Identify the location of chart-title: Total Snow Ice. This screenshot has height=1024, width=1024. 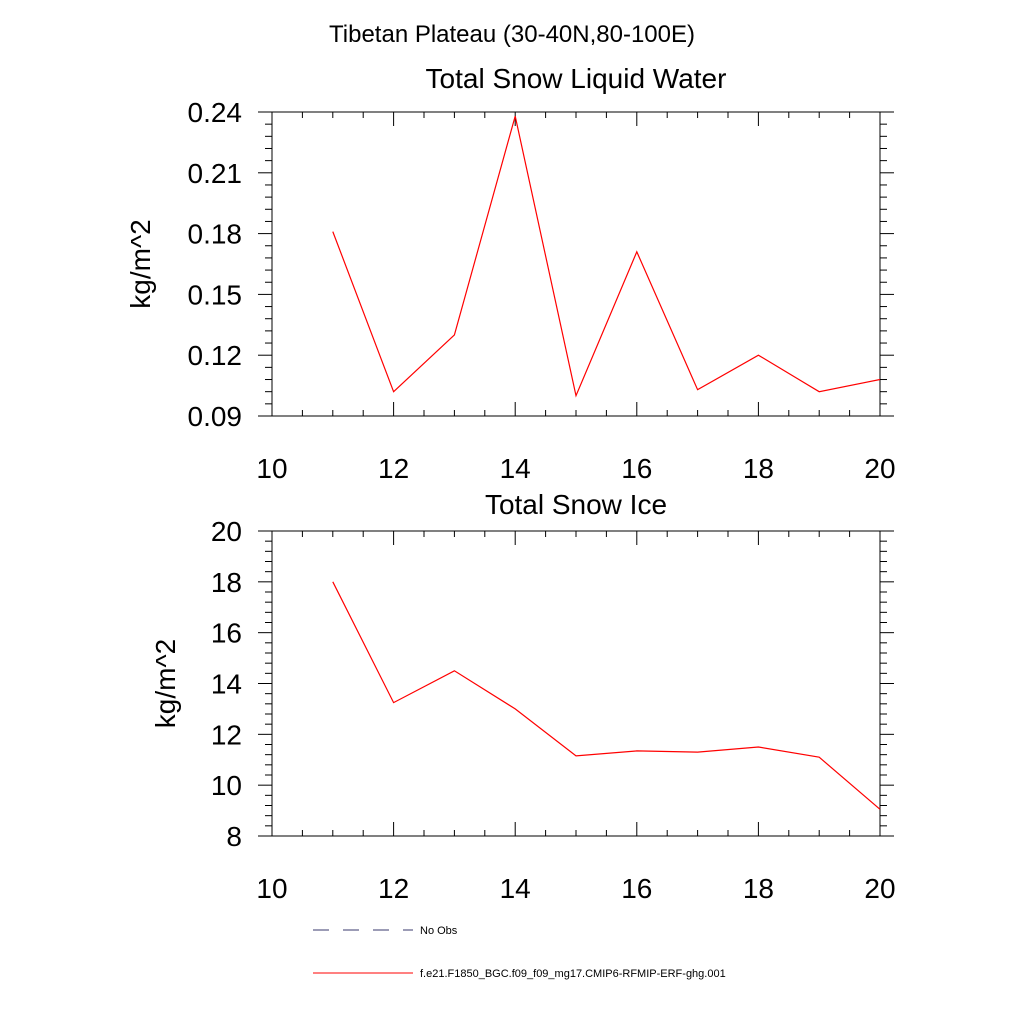
(576, 504).